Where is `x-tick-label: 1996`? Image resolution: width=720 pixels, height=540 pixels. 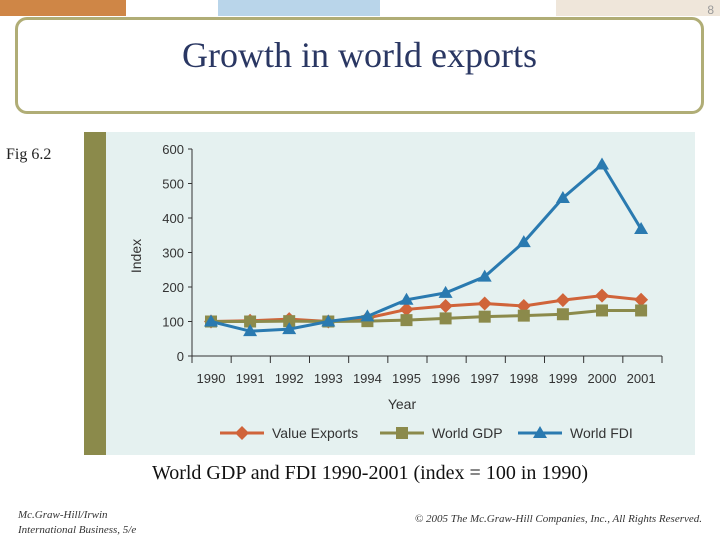 x-tick-label: 1996 is located at coordinates (445, 378).